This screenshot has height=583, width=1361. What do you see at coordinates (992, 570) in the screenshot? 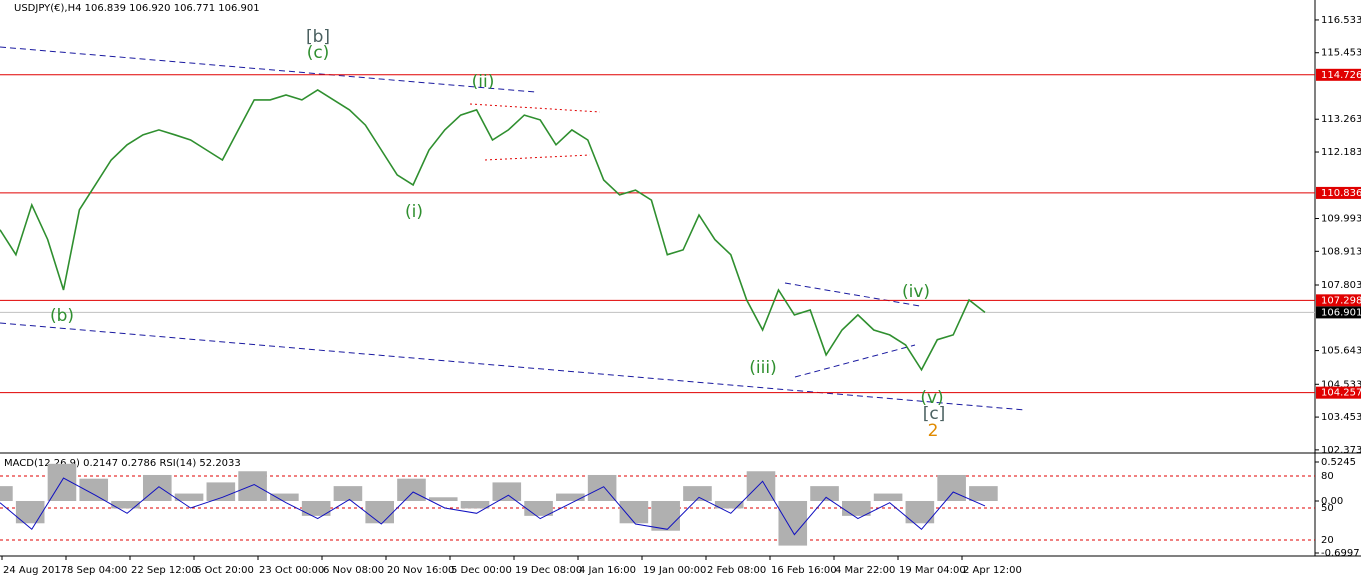
I see `x-tick-label: 2 Apr 12:00` at bounding box center [992, 570].